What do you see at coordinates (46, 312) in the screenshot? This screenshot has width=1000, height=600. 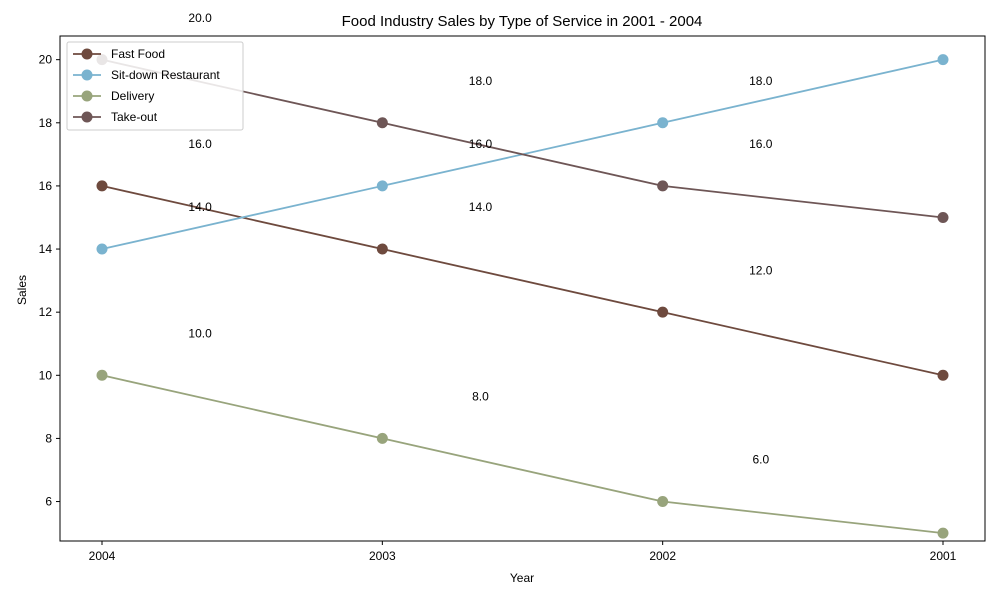 I see `y-tick-label: 12` at bounding box center [46, 312].